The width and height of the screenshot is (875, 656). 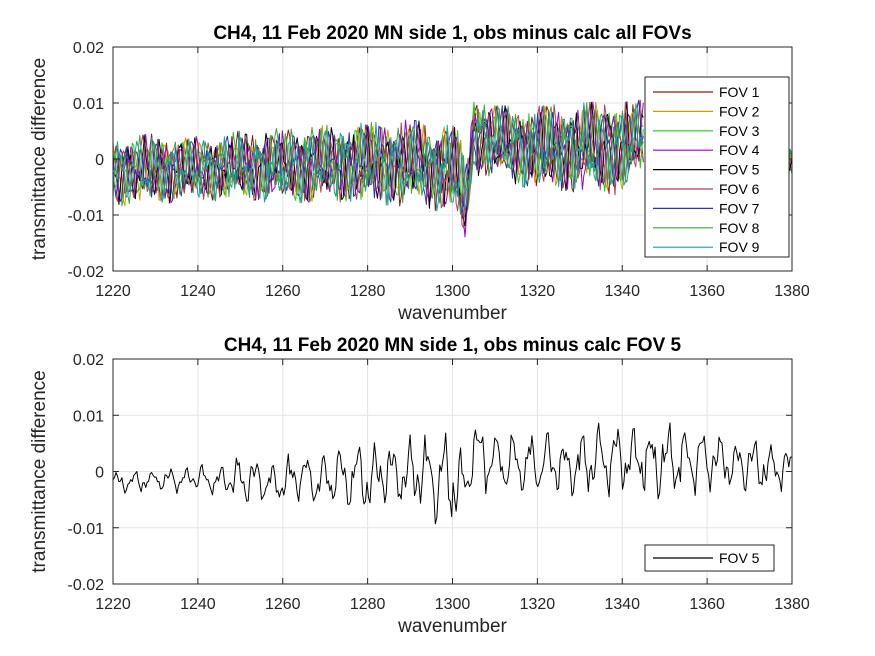 What do you see at coordinates (739, 247) in the screenshot?
I see `legend-entry: FOV 9` at bounding box center [739, 247].